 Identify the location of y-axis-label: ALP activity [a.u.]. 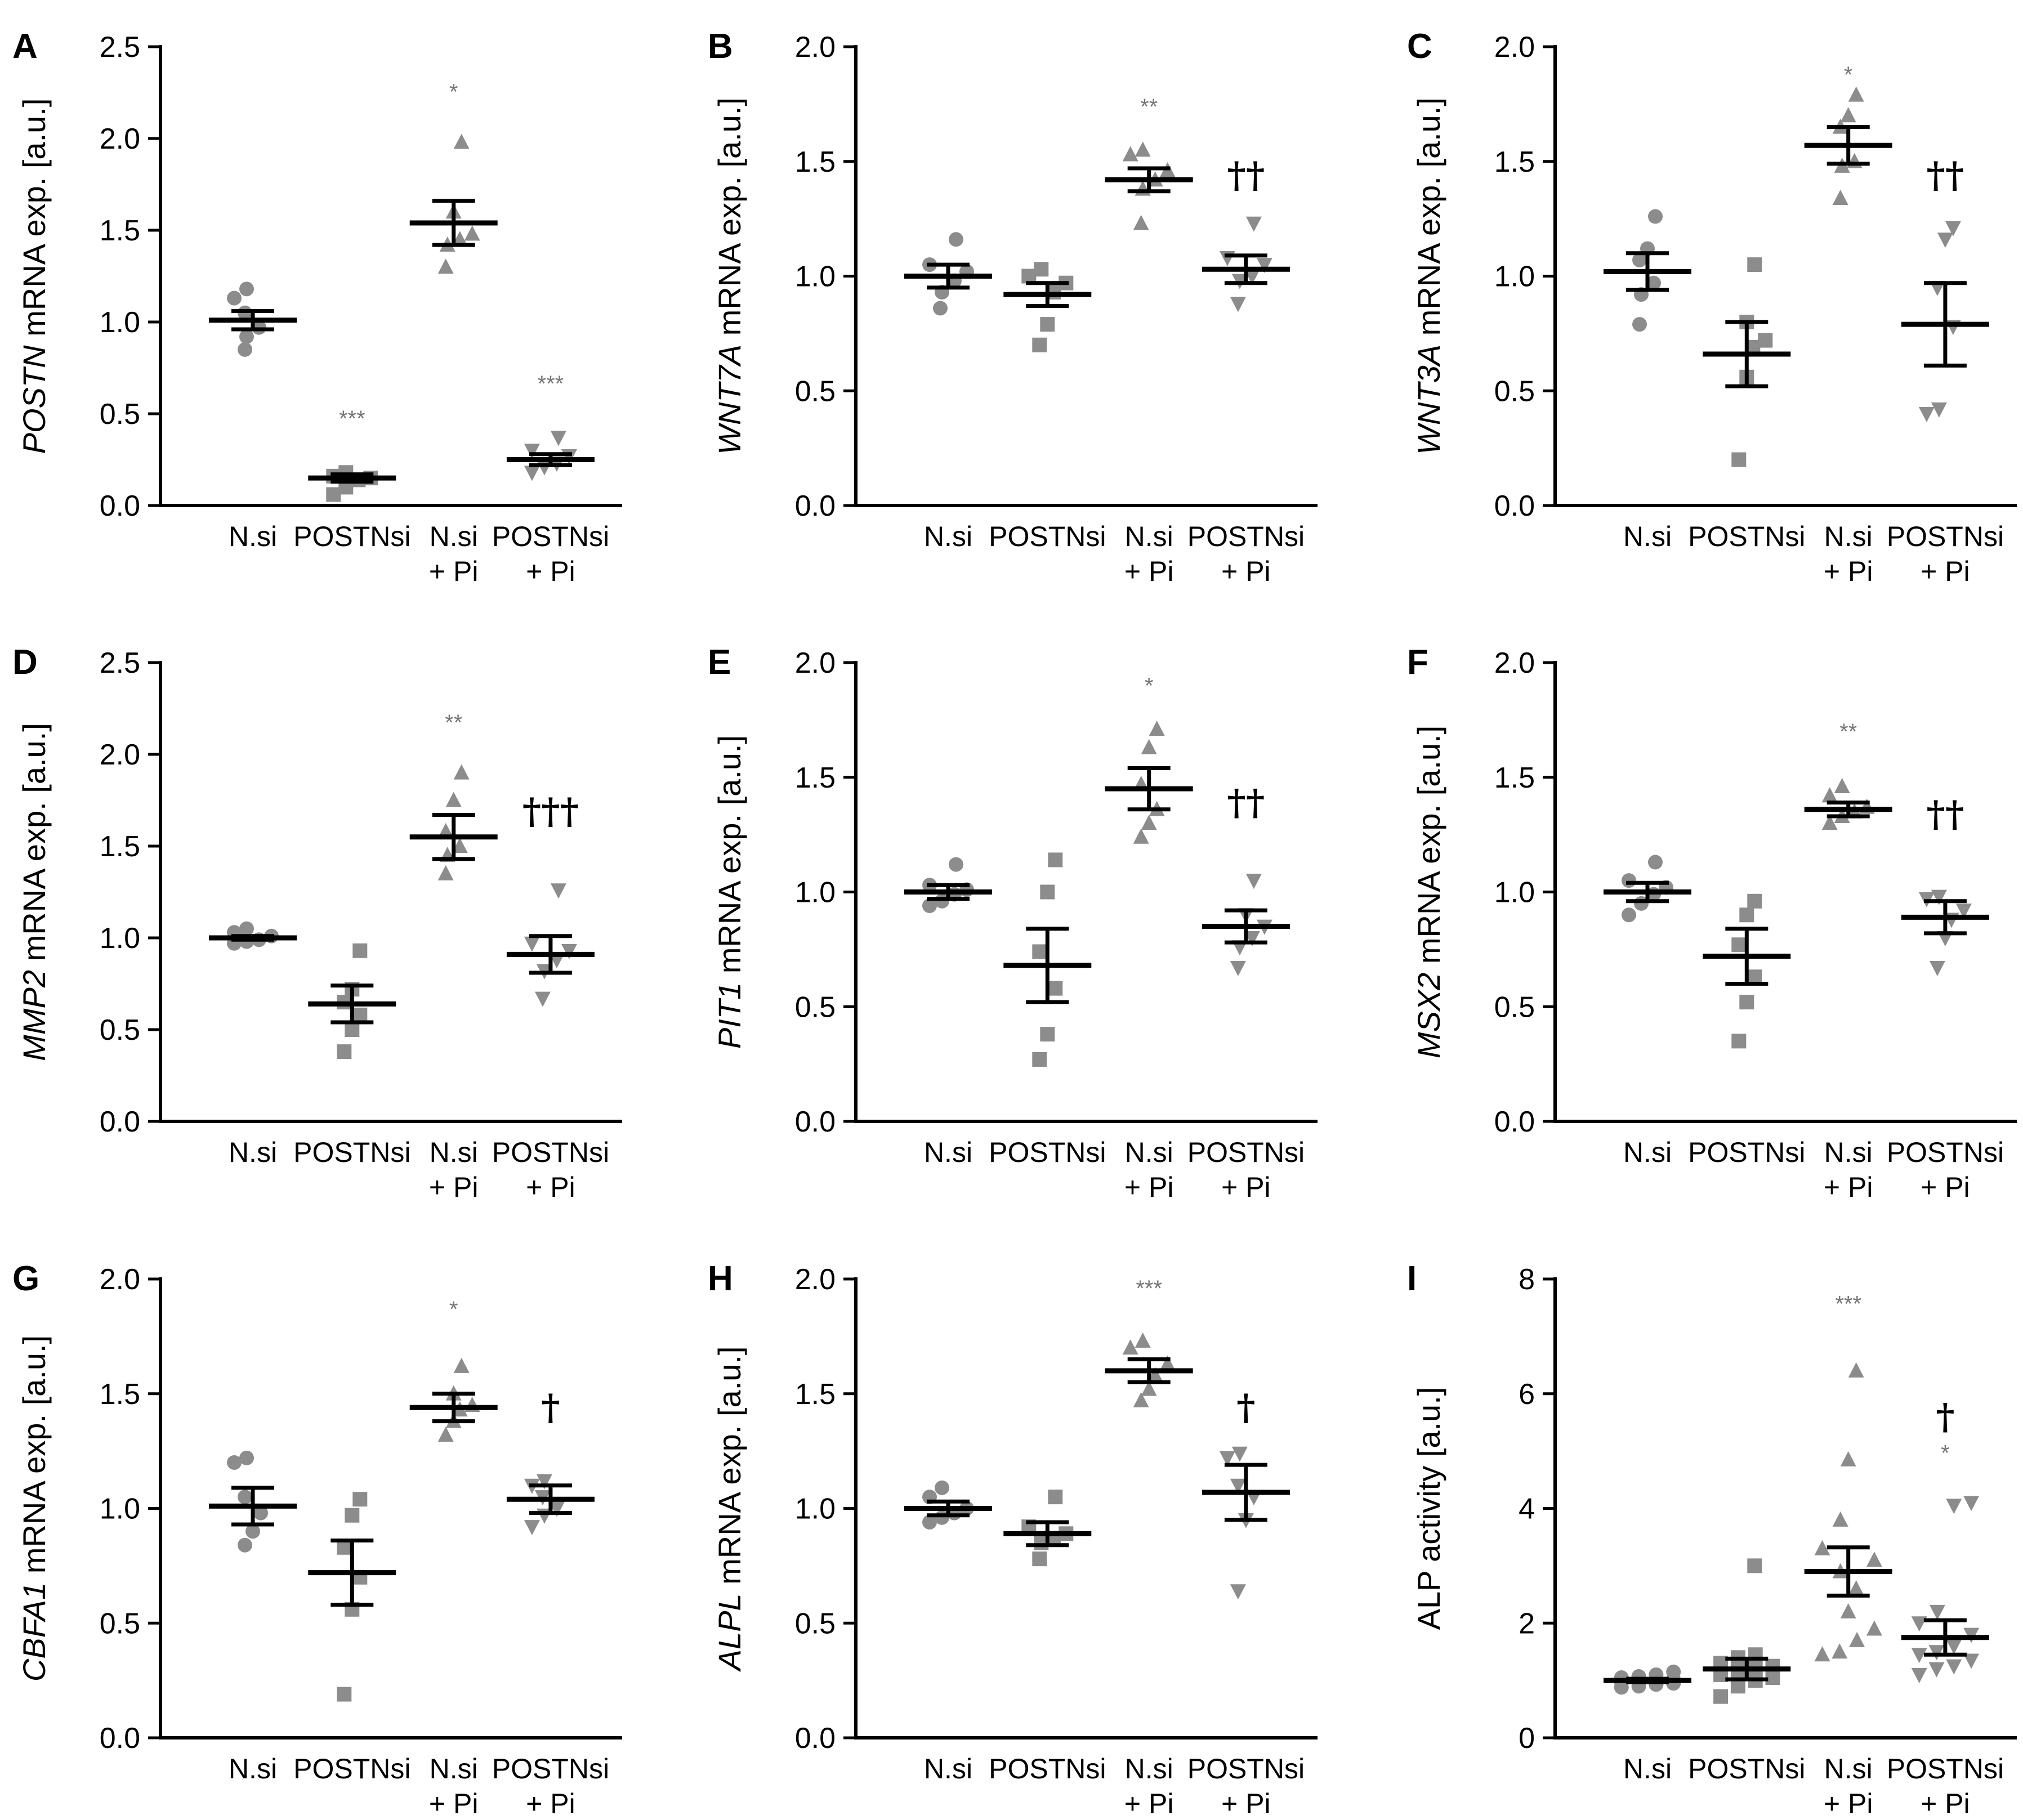
(1429, 1508).